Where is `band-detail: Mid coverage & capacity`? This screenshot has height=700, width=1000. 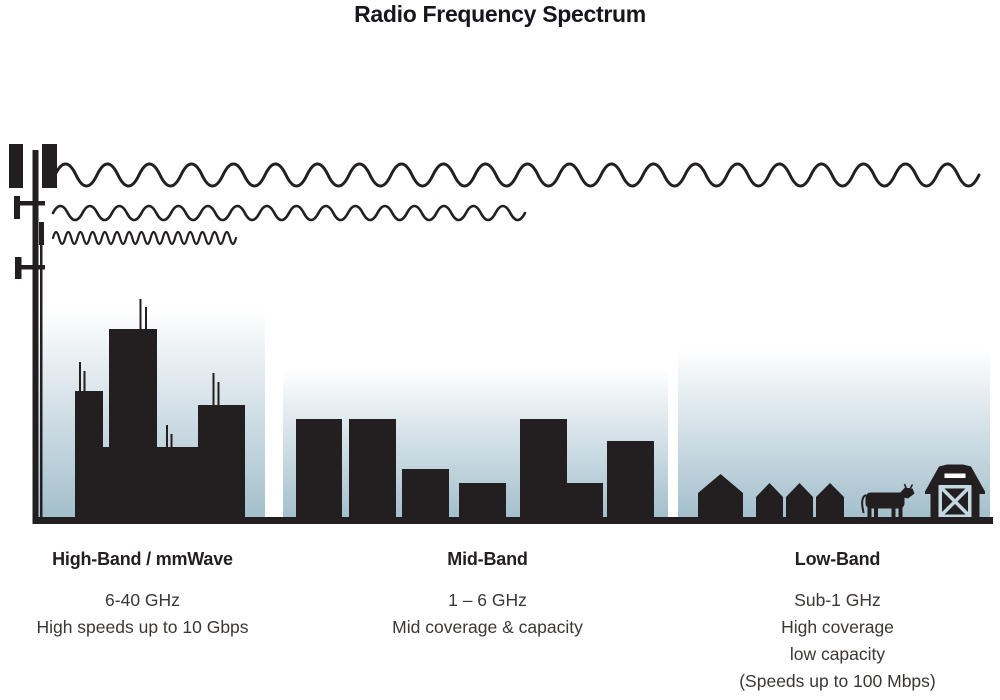
band-detail: Mid coverage & capacity is located at coordinates (487, 627).